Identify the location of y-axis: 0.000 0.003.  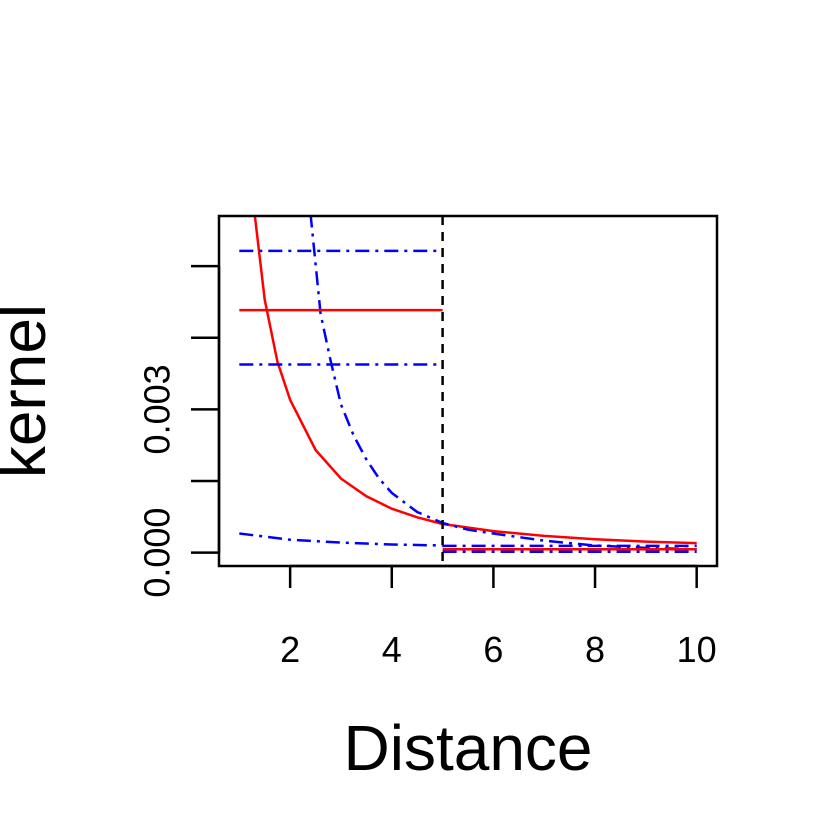
(178, 431).